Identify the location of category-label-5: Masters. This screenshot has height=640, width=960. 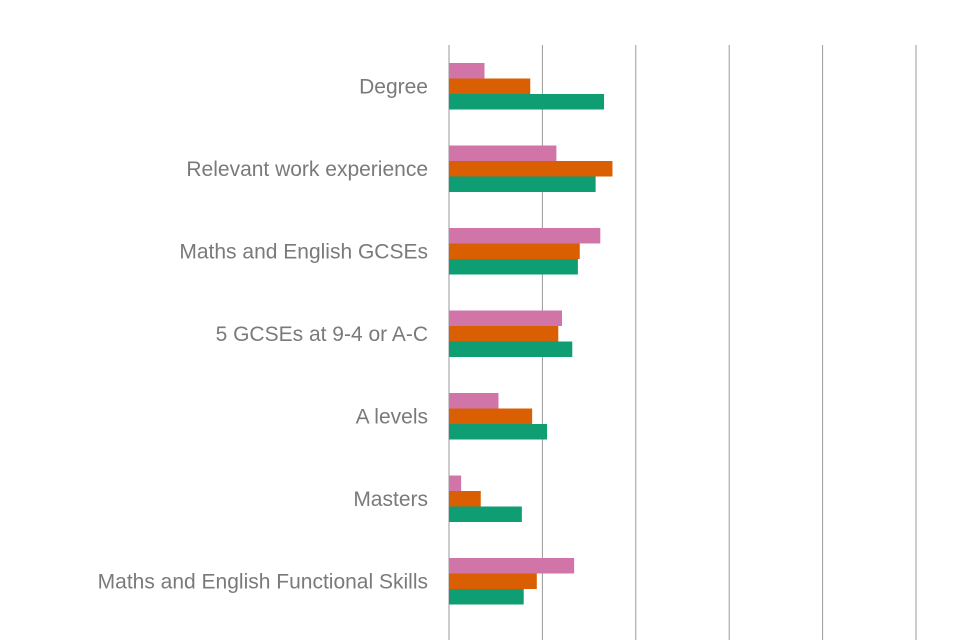
(390, 499).